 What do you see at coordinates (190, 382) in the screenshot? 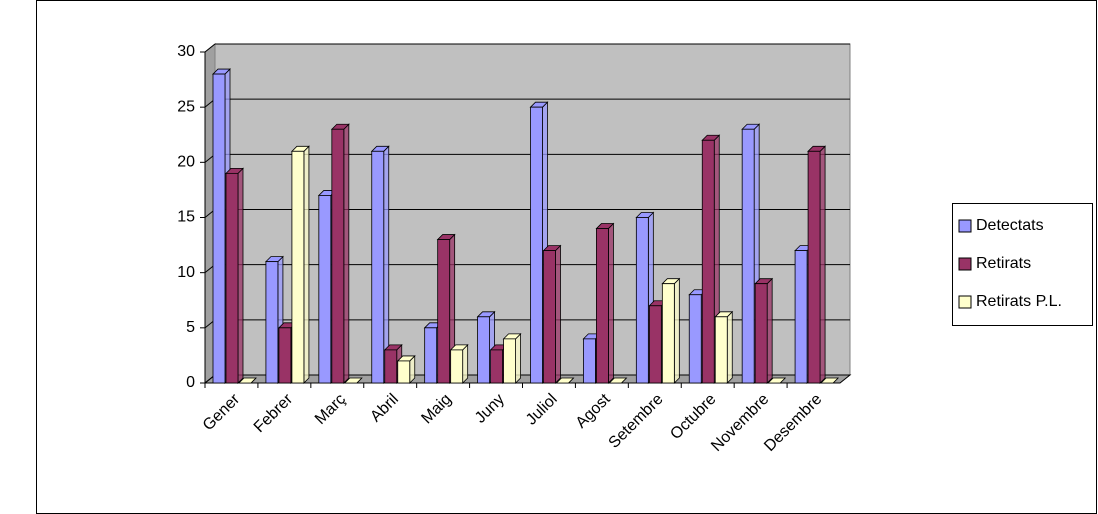
I see `y-tick-label: 0` at bounding box center [190, 382].